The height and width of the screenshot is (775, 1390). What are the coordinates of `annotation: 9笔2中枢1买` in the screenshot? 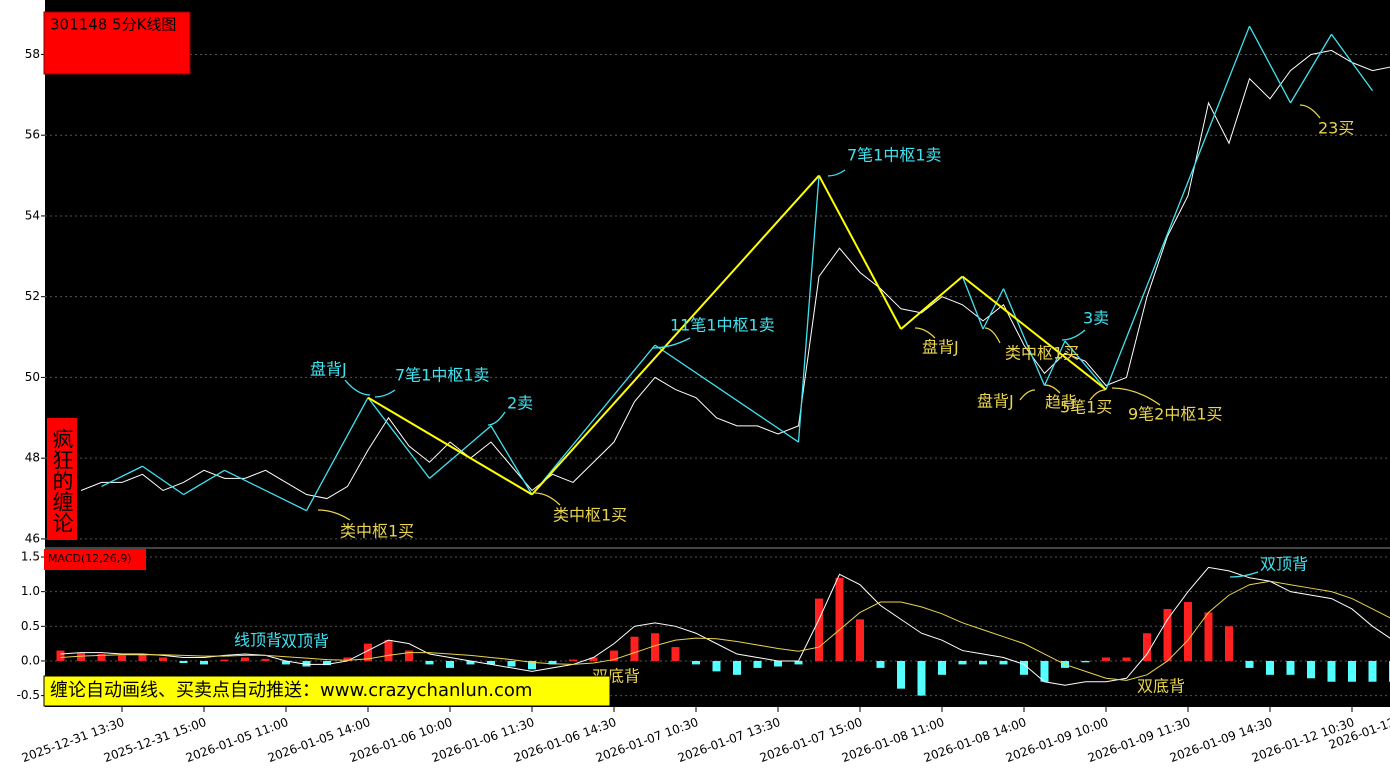 It's located at (1175, 414).